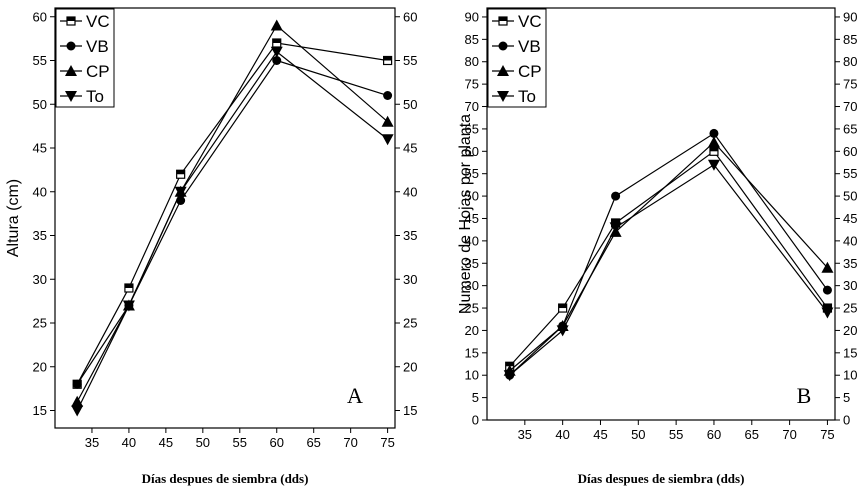 This screenshot has width=859, height=492. Describe the element at coordinates (804, 395) in the screenshot. I see `panel-letter: B` at that location.